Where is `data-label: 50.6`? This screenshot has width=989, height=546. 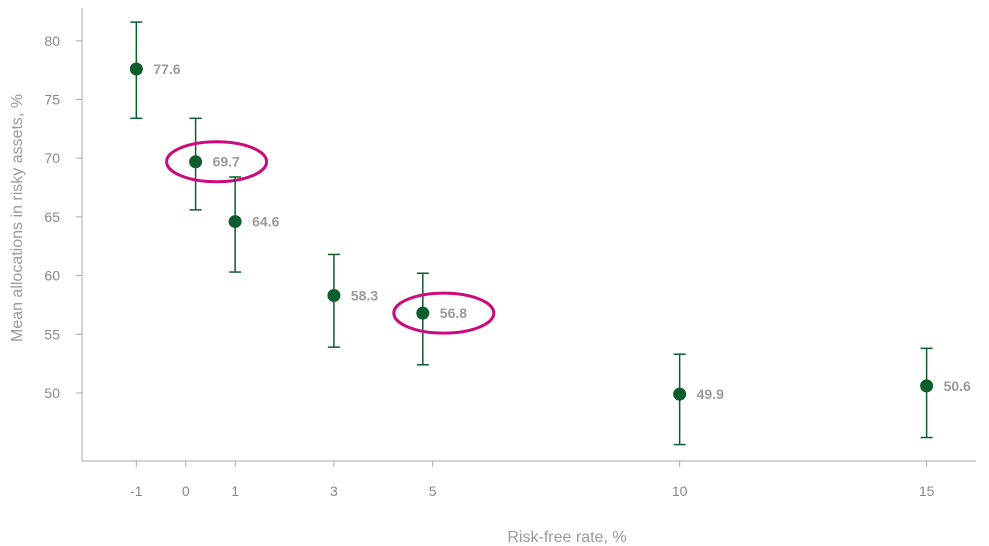
data-label: 50.6 is located at coordinates (957, 386).